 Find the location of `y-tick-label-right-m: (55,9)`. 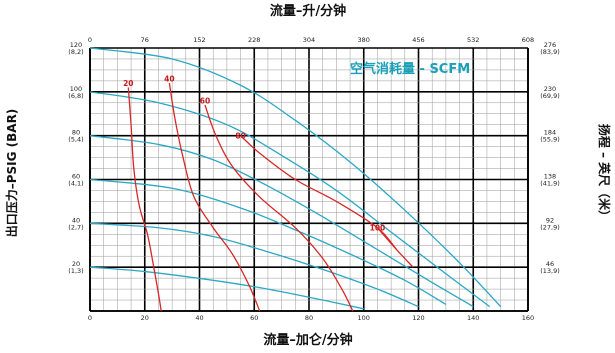

y-tick-label-right-m: (55,9) is located at coordinates (550, 140).